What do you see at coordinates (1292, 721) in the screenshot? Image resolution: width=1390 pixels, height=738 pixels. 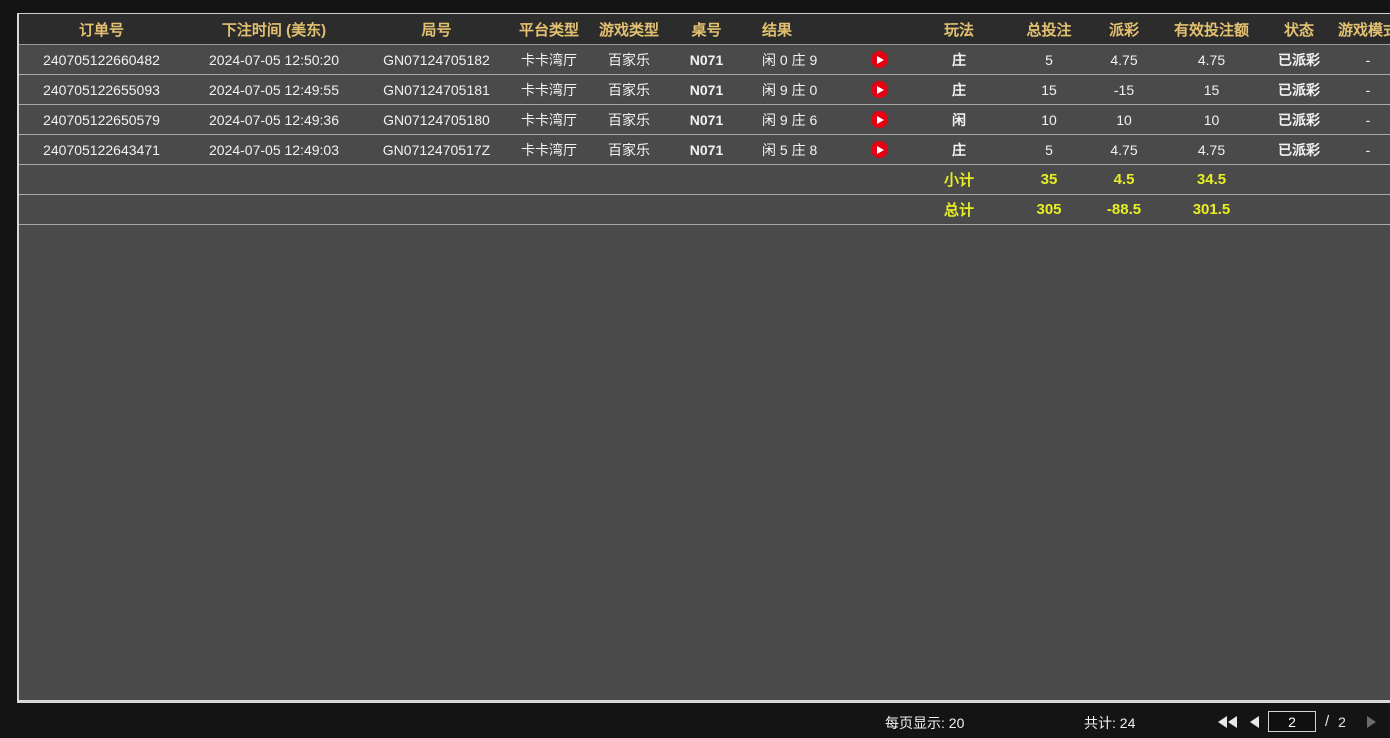 I see `page-number-input` at bounding box center [1292, 721].